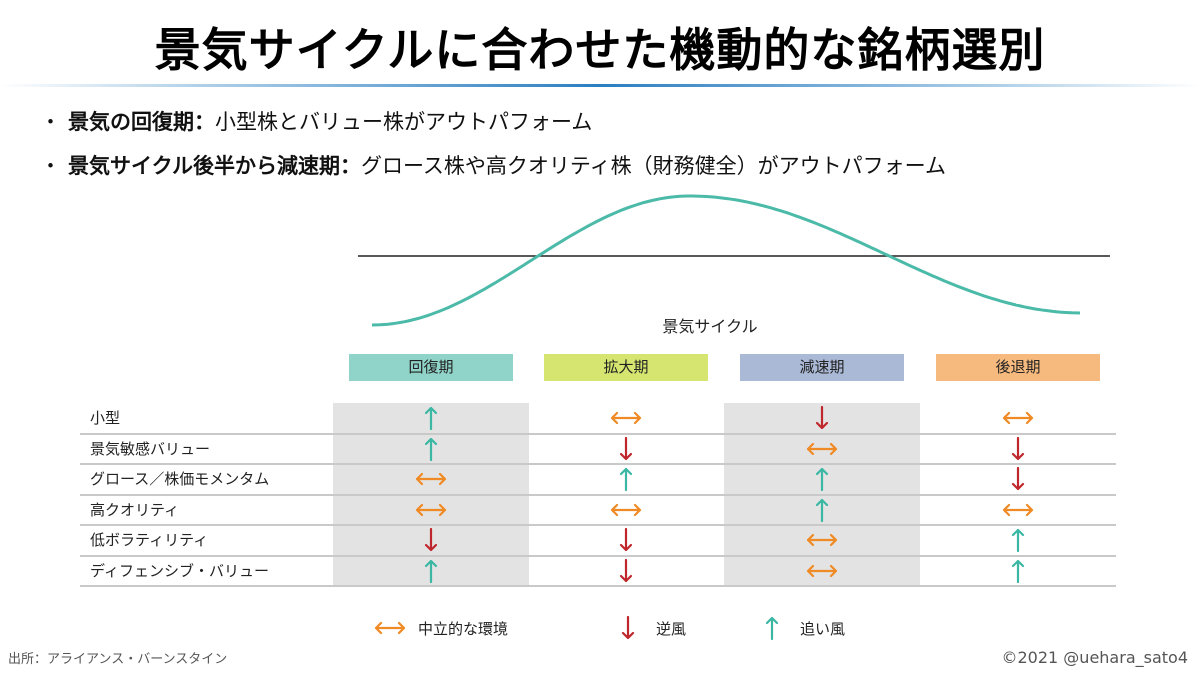  Describe the element at coordinates (431, 367) in the screenshot. I see `phase-header: 回復期` at that location.